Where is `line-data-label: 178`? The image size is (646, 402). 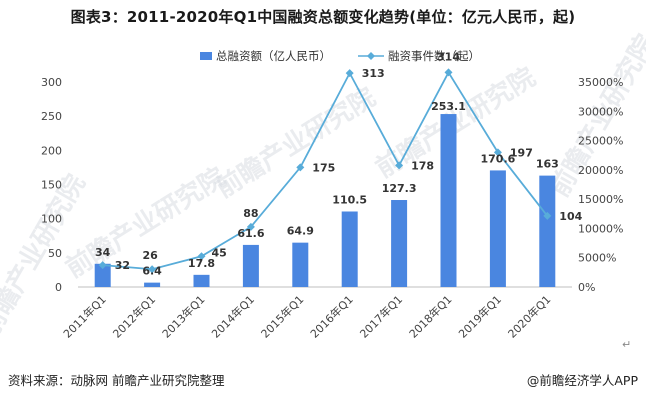
line-data-label: 178 is located at coordinates (422, 165).